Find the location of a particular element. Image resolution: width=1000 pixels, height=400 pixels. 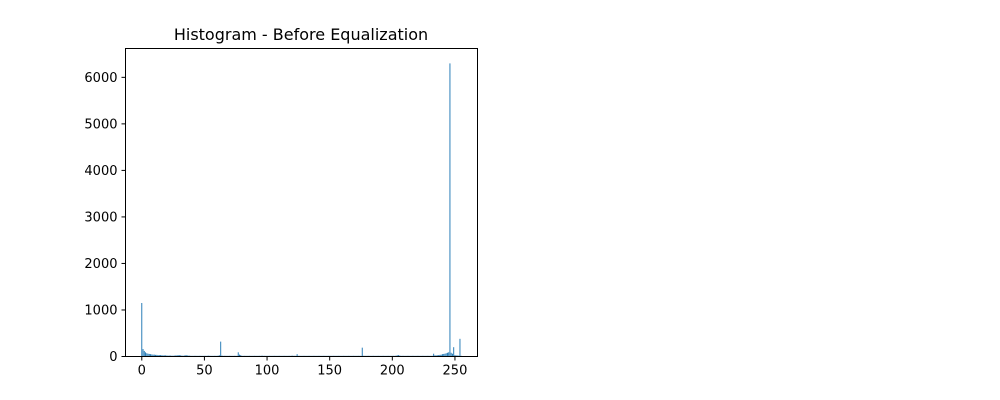

y-axis: 0 1000 2000 3000 4000 5000 6000 is located at coordinates (105, 218).